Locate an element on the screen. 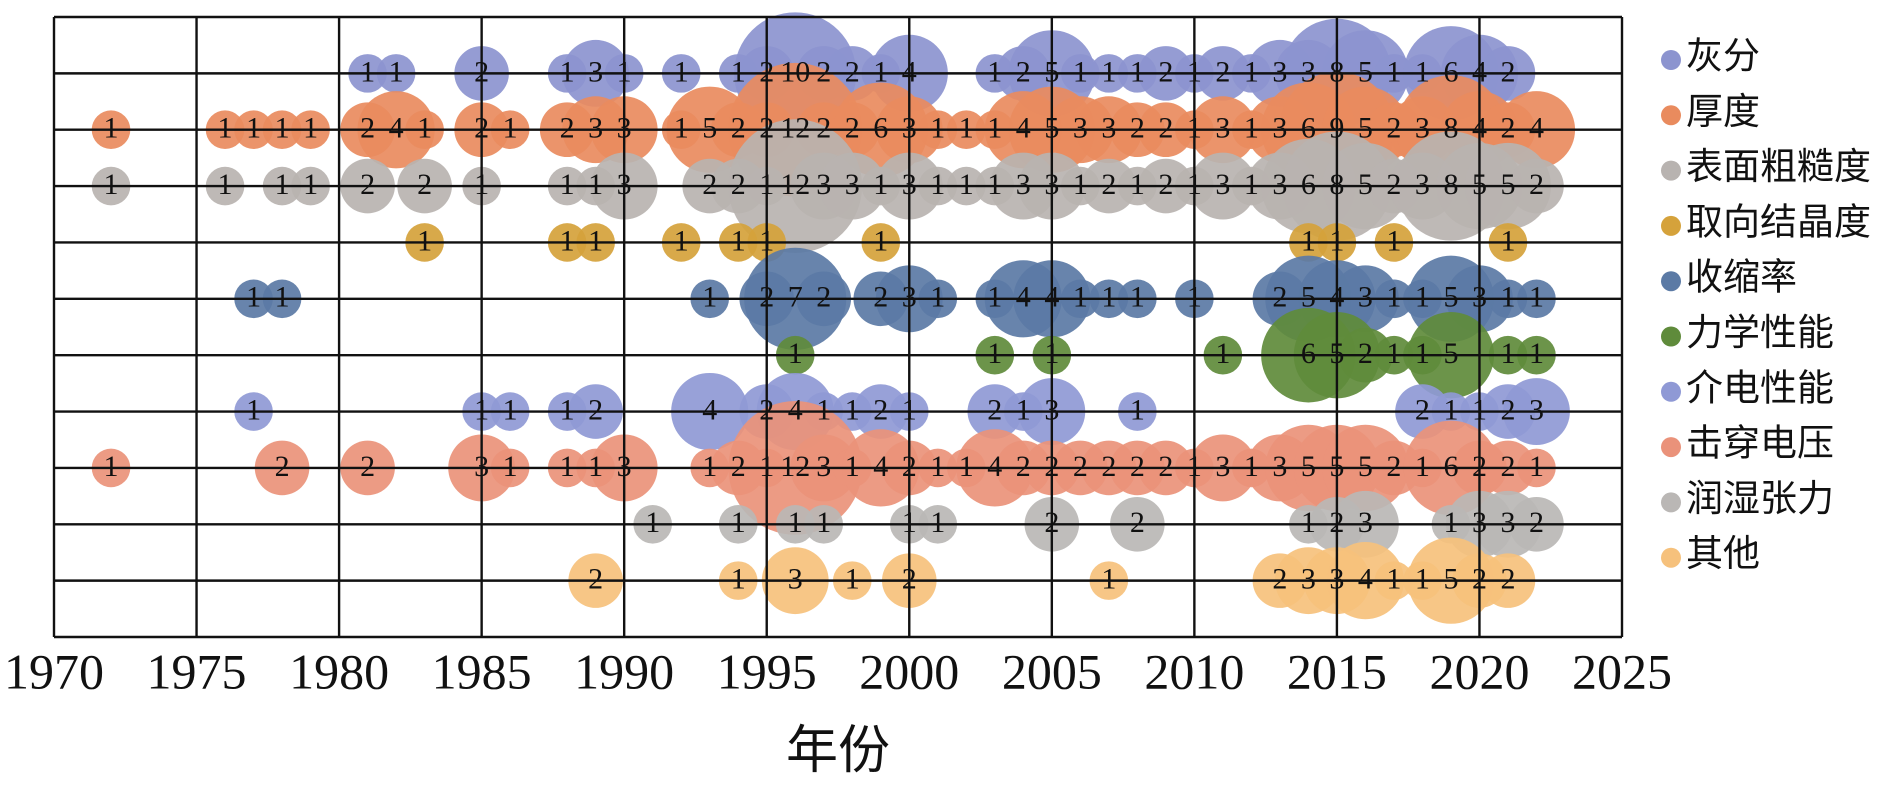  bubble-label: 10 is located at coordinates (795, 71).